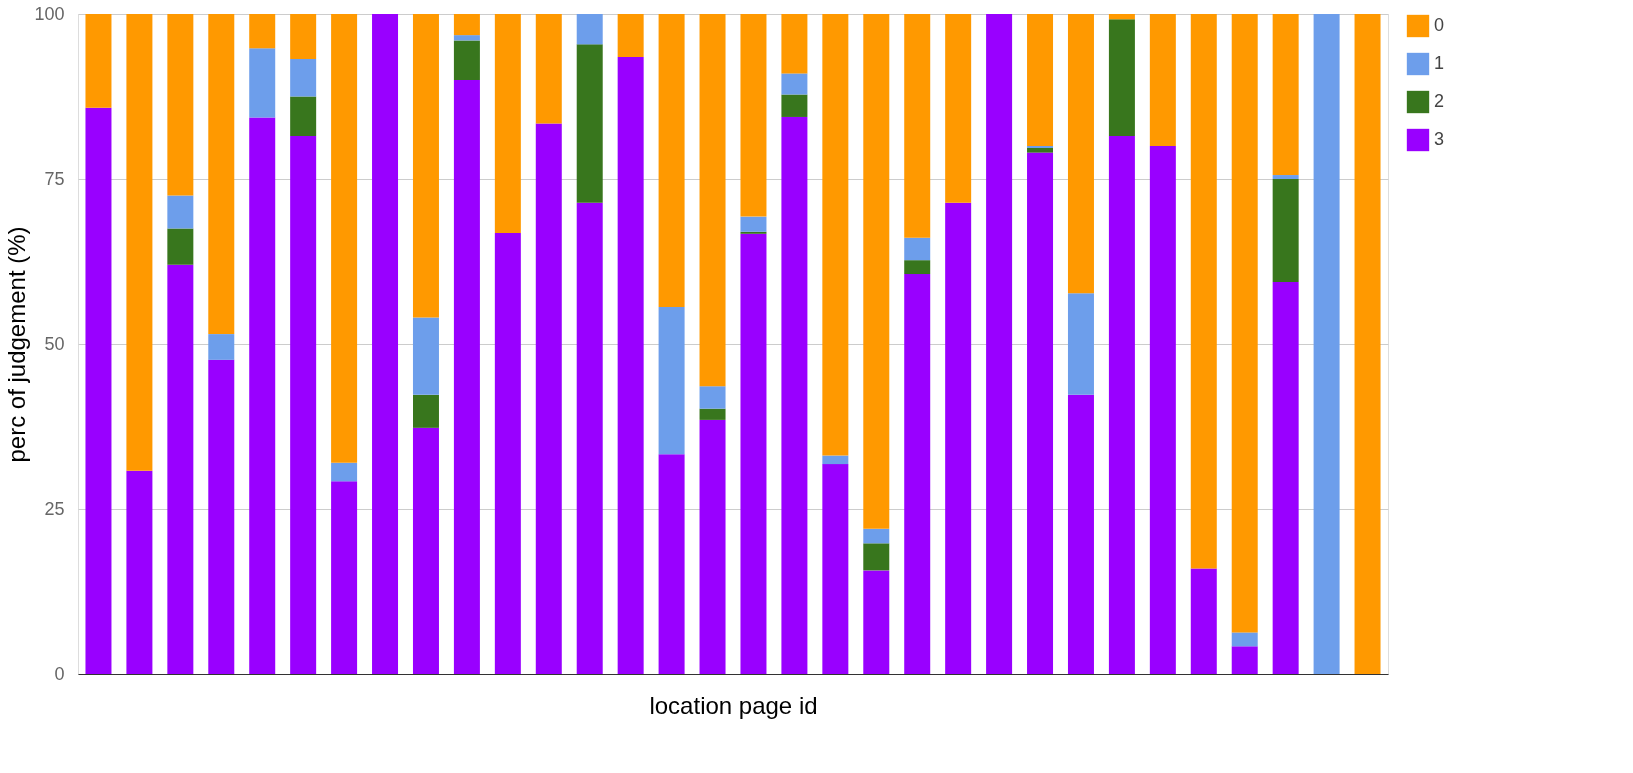  What do you see at coordinates (1439, 25) in the screenshot?
I see `legend-label: 0` at bounding box center [1439, 25].